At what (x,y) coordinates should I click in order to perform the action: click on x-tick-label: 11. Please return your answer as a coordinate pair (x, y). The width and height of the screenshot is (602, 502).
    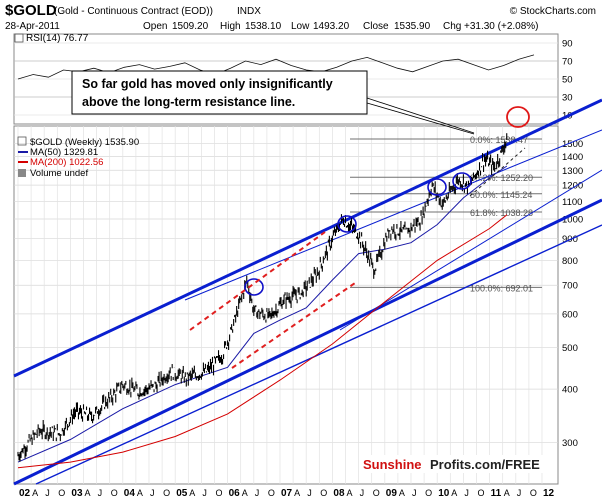
    Looking at the image, I should click on (496, 493).